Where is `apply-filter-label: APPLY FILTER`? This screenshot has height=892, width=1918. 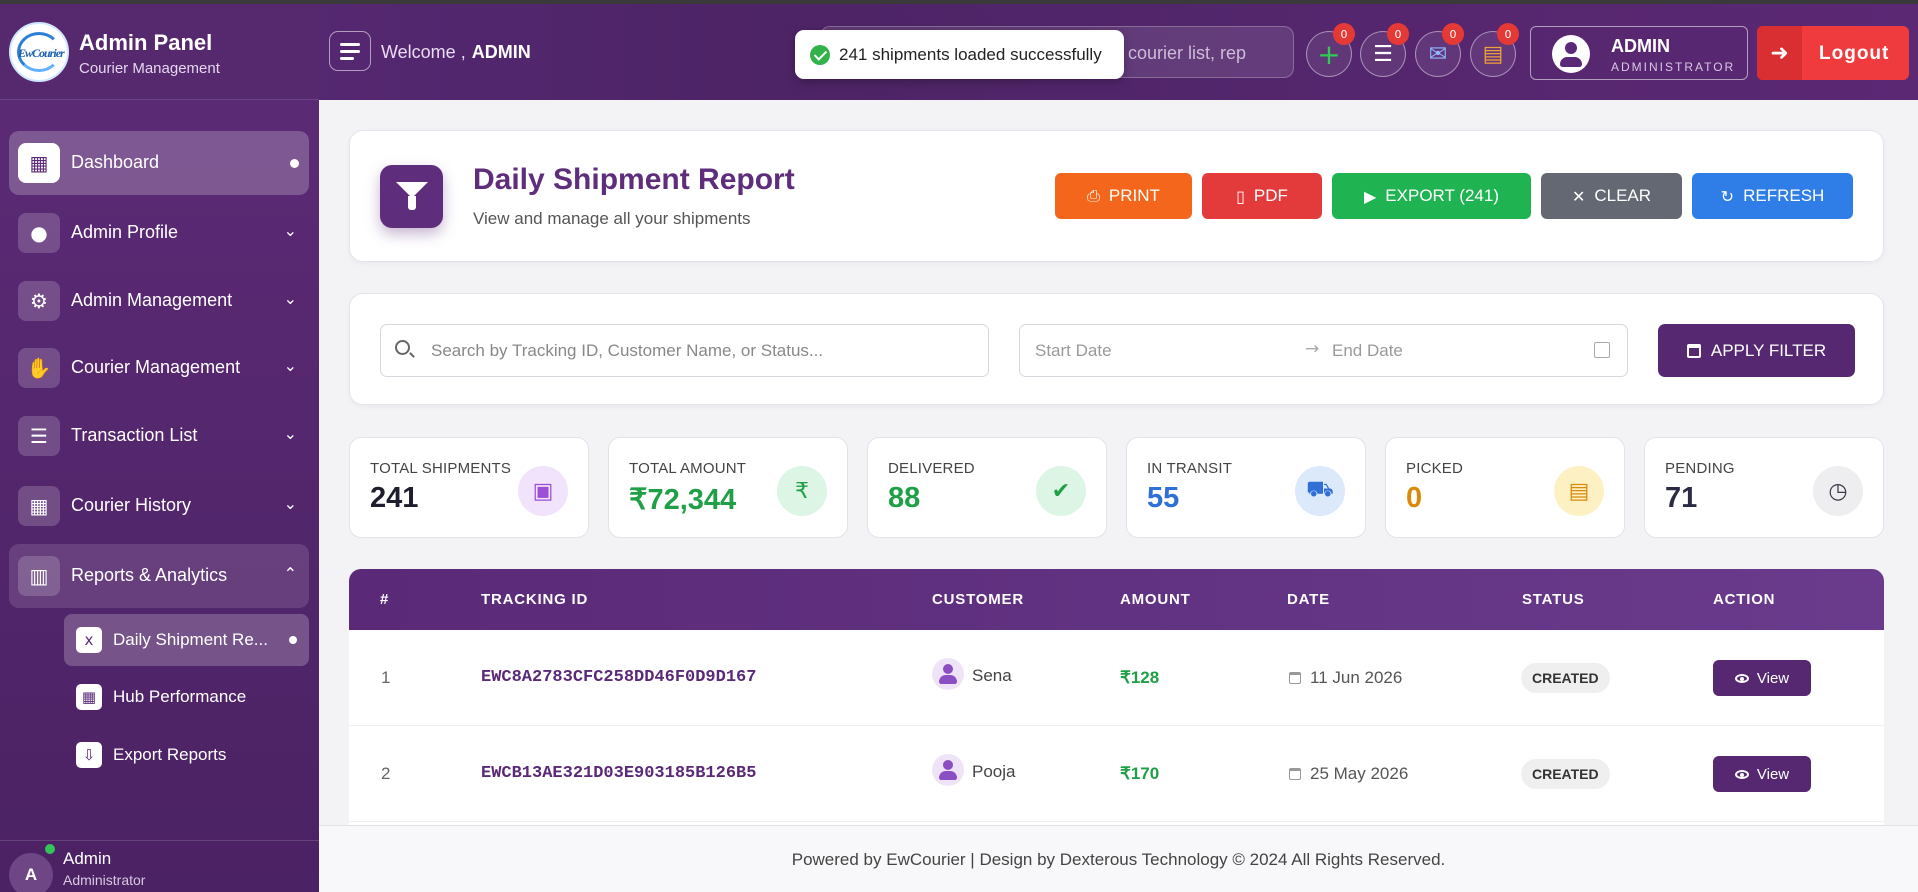
apply-filter-label: APPLY FILTER is located at coordinates (1768, 350).